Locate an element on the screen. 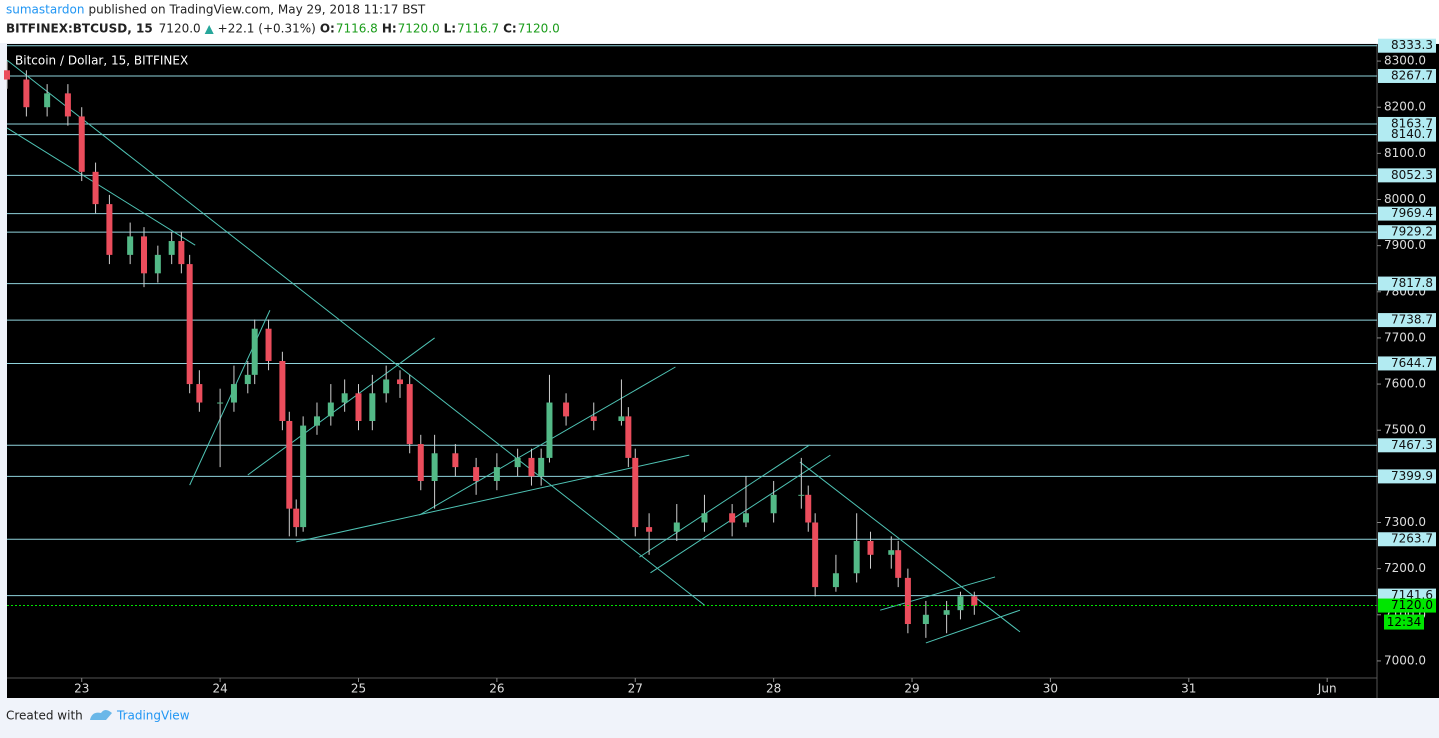  level-label: 7644.7 is located at coordinates (1412, 363).